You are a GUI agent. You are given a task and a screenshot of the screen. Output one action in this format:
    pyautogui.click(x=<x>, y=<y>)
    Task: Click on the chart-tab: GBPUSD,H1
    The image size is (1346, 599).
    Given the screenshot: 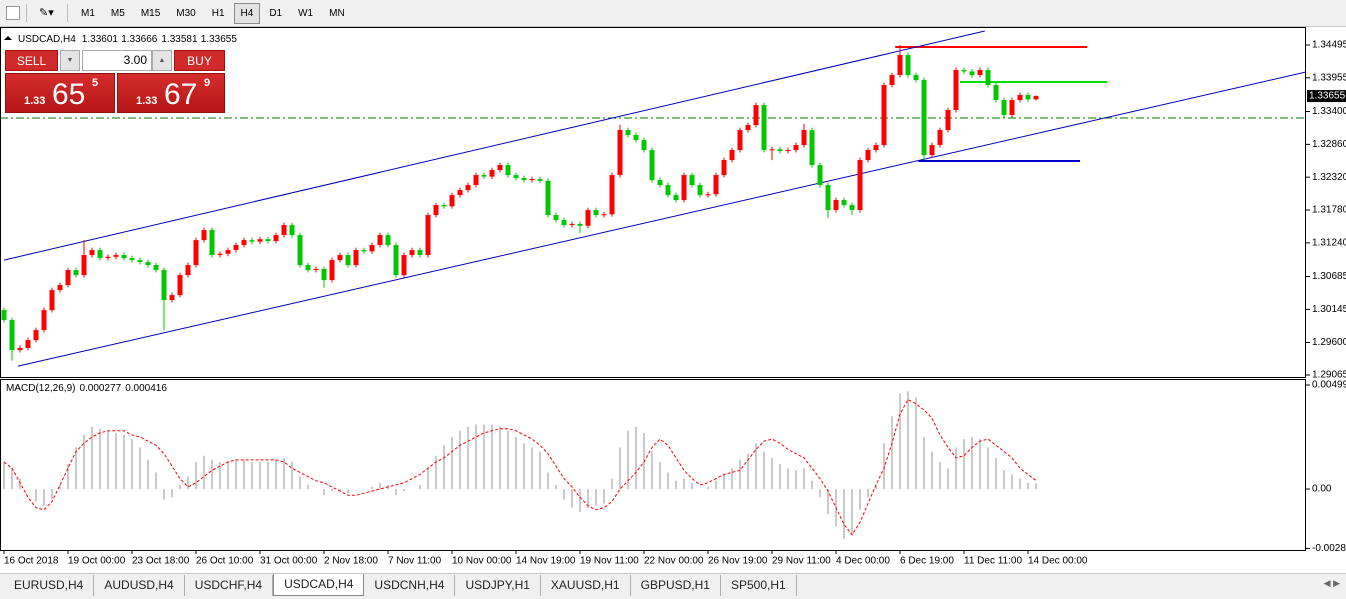 What is the action you would take?
    pyautogui.click(x=676, y=585)
    